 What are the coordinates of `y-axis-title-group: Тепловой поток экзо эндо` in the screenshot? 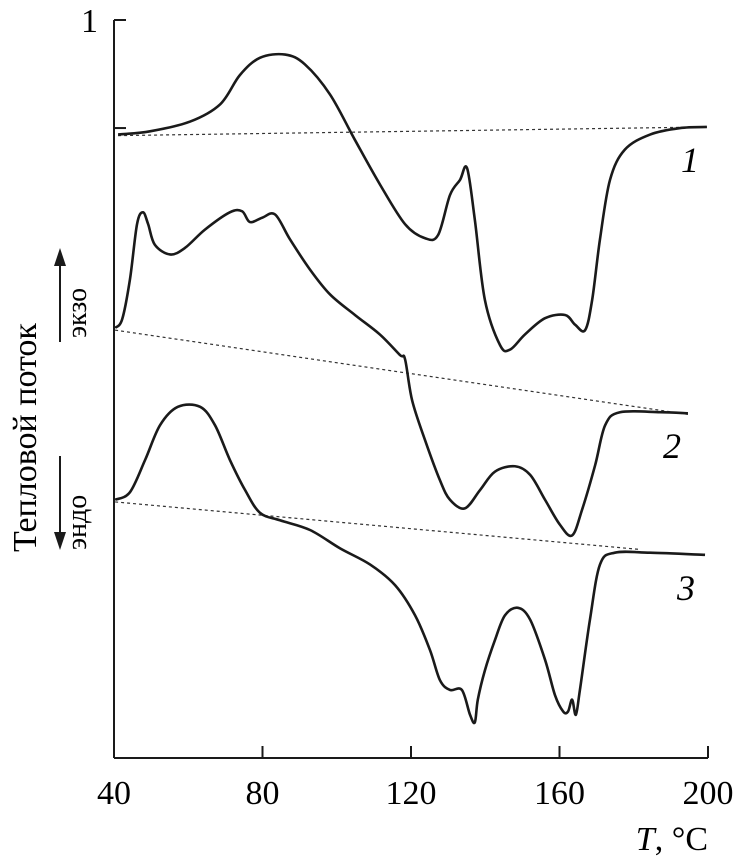 It's located at (50, 400).